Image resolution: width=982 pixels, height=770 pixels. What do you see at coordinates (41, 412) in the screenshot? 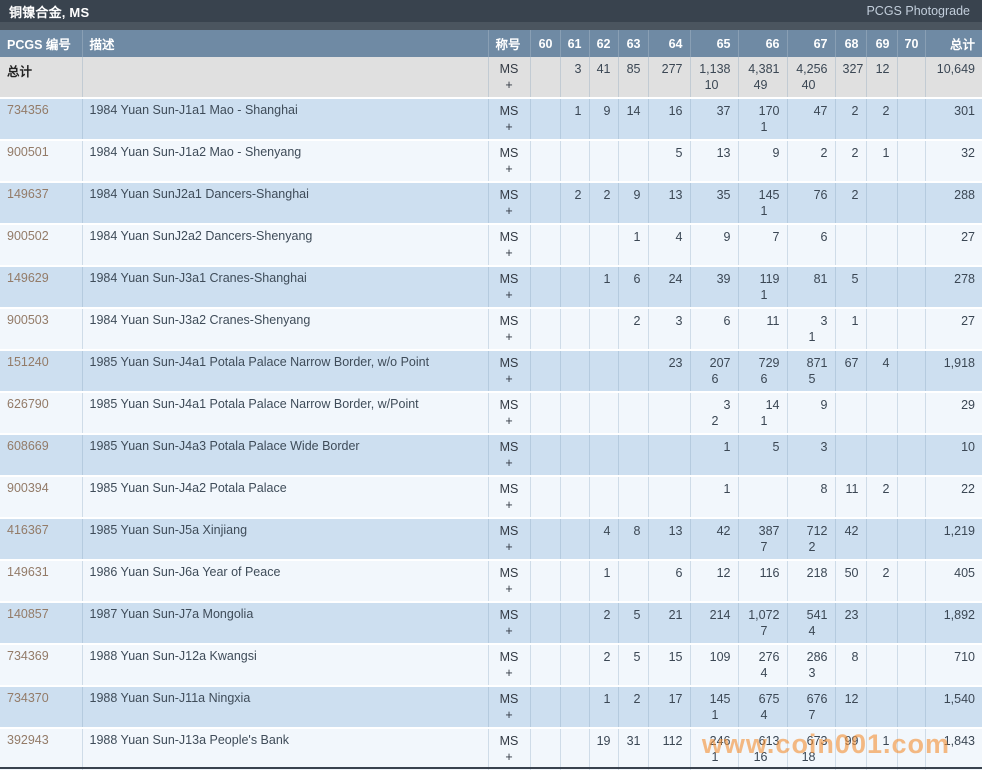
I see `pcgs-number-link: 626790` at bounding box center [41, 412].